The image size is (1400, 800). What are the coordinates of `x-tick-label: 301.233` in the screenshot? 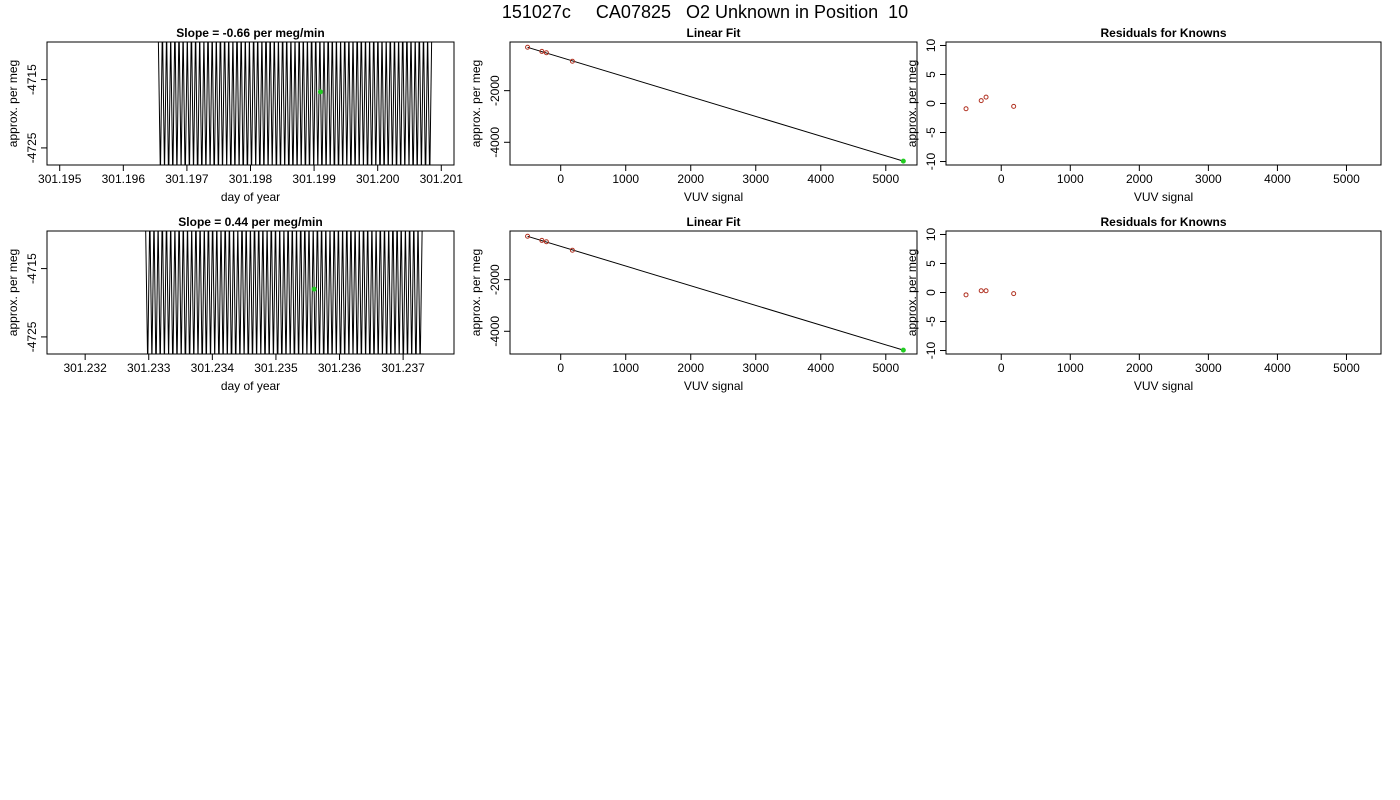 It's located at (149, 368).